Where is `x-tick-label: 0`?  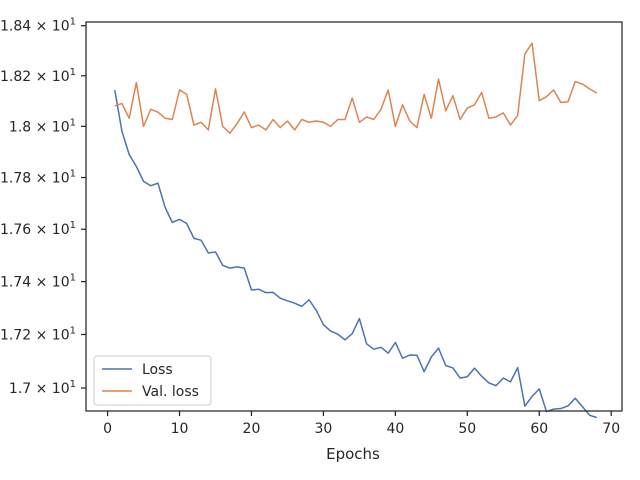 x-tick-label: 0 is located at coordinates (107, 429).